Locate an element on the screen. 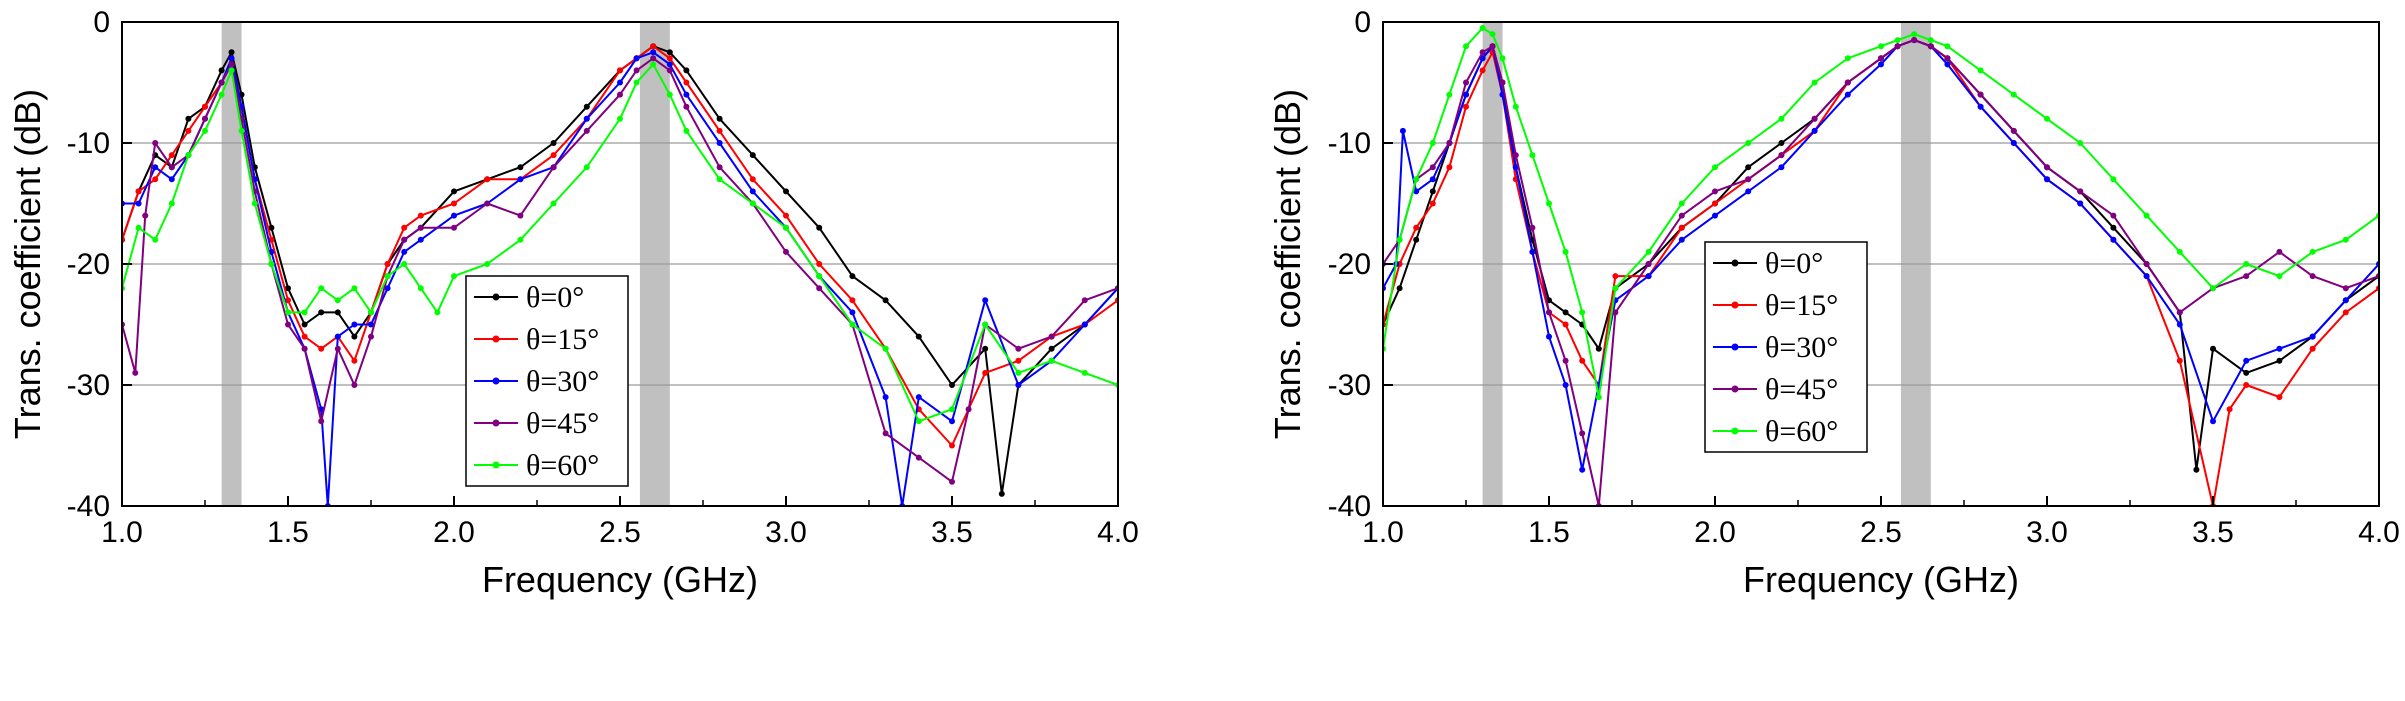 The width and height of the screenshot is (2405, 701). x-tick-label: 4.0 is located at coordinates (1118, 532).